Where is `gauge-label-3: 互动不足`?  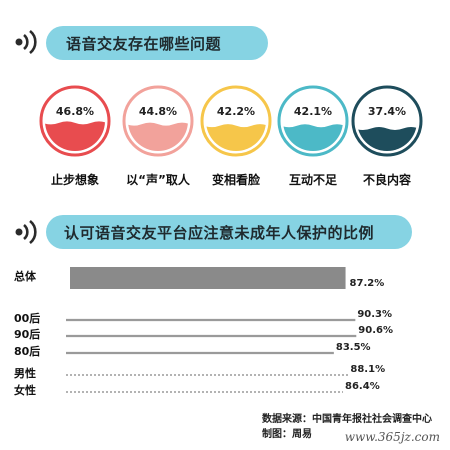 gauge-label-3: 互动不足 is located at coordinates (312, 180).